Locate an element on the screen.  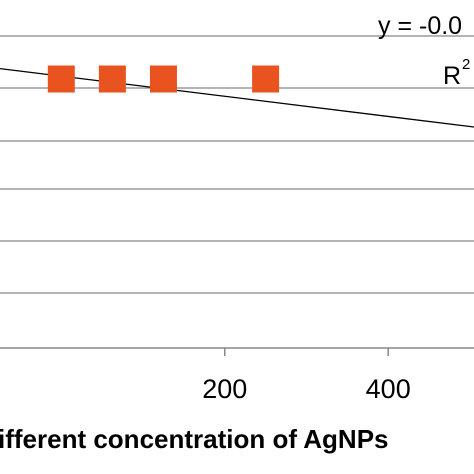
r-squared-superscript: 2 is located at coordinates (466, 64).